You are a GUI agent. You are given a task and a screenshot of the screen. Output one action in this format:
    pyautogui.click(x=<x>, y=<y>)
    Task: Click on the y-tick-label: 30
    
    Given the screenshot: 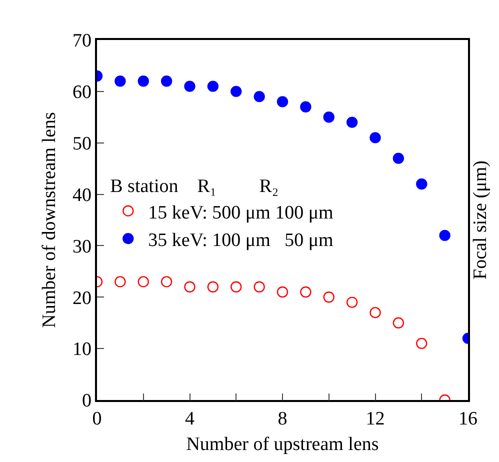 What is the action you would take?
    pyautogui.click(x=82, y=247)
    